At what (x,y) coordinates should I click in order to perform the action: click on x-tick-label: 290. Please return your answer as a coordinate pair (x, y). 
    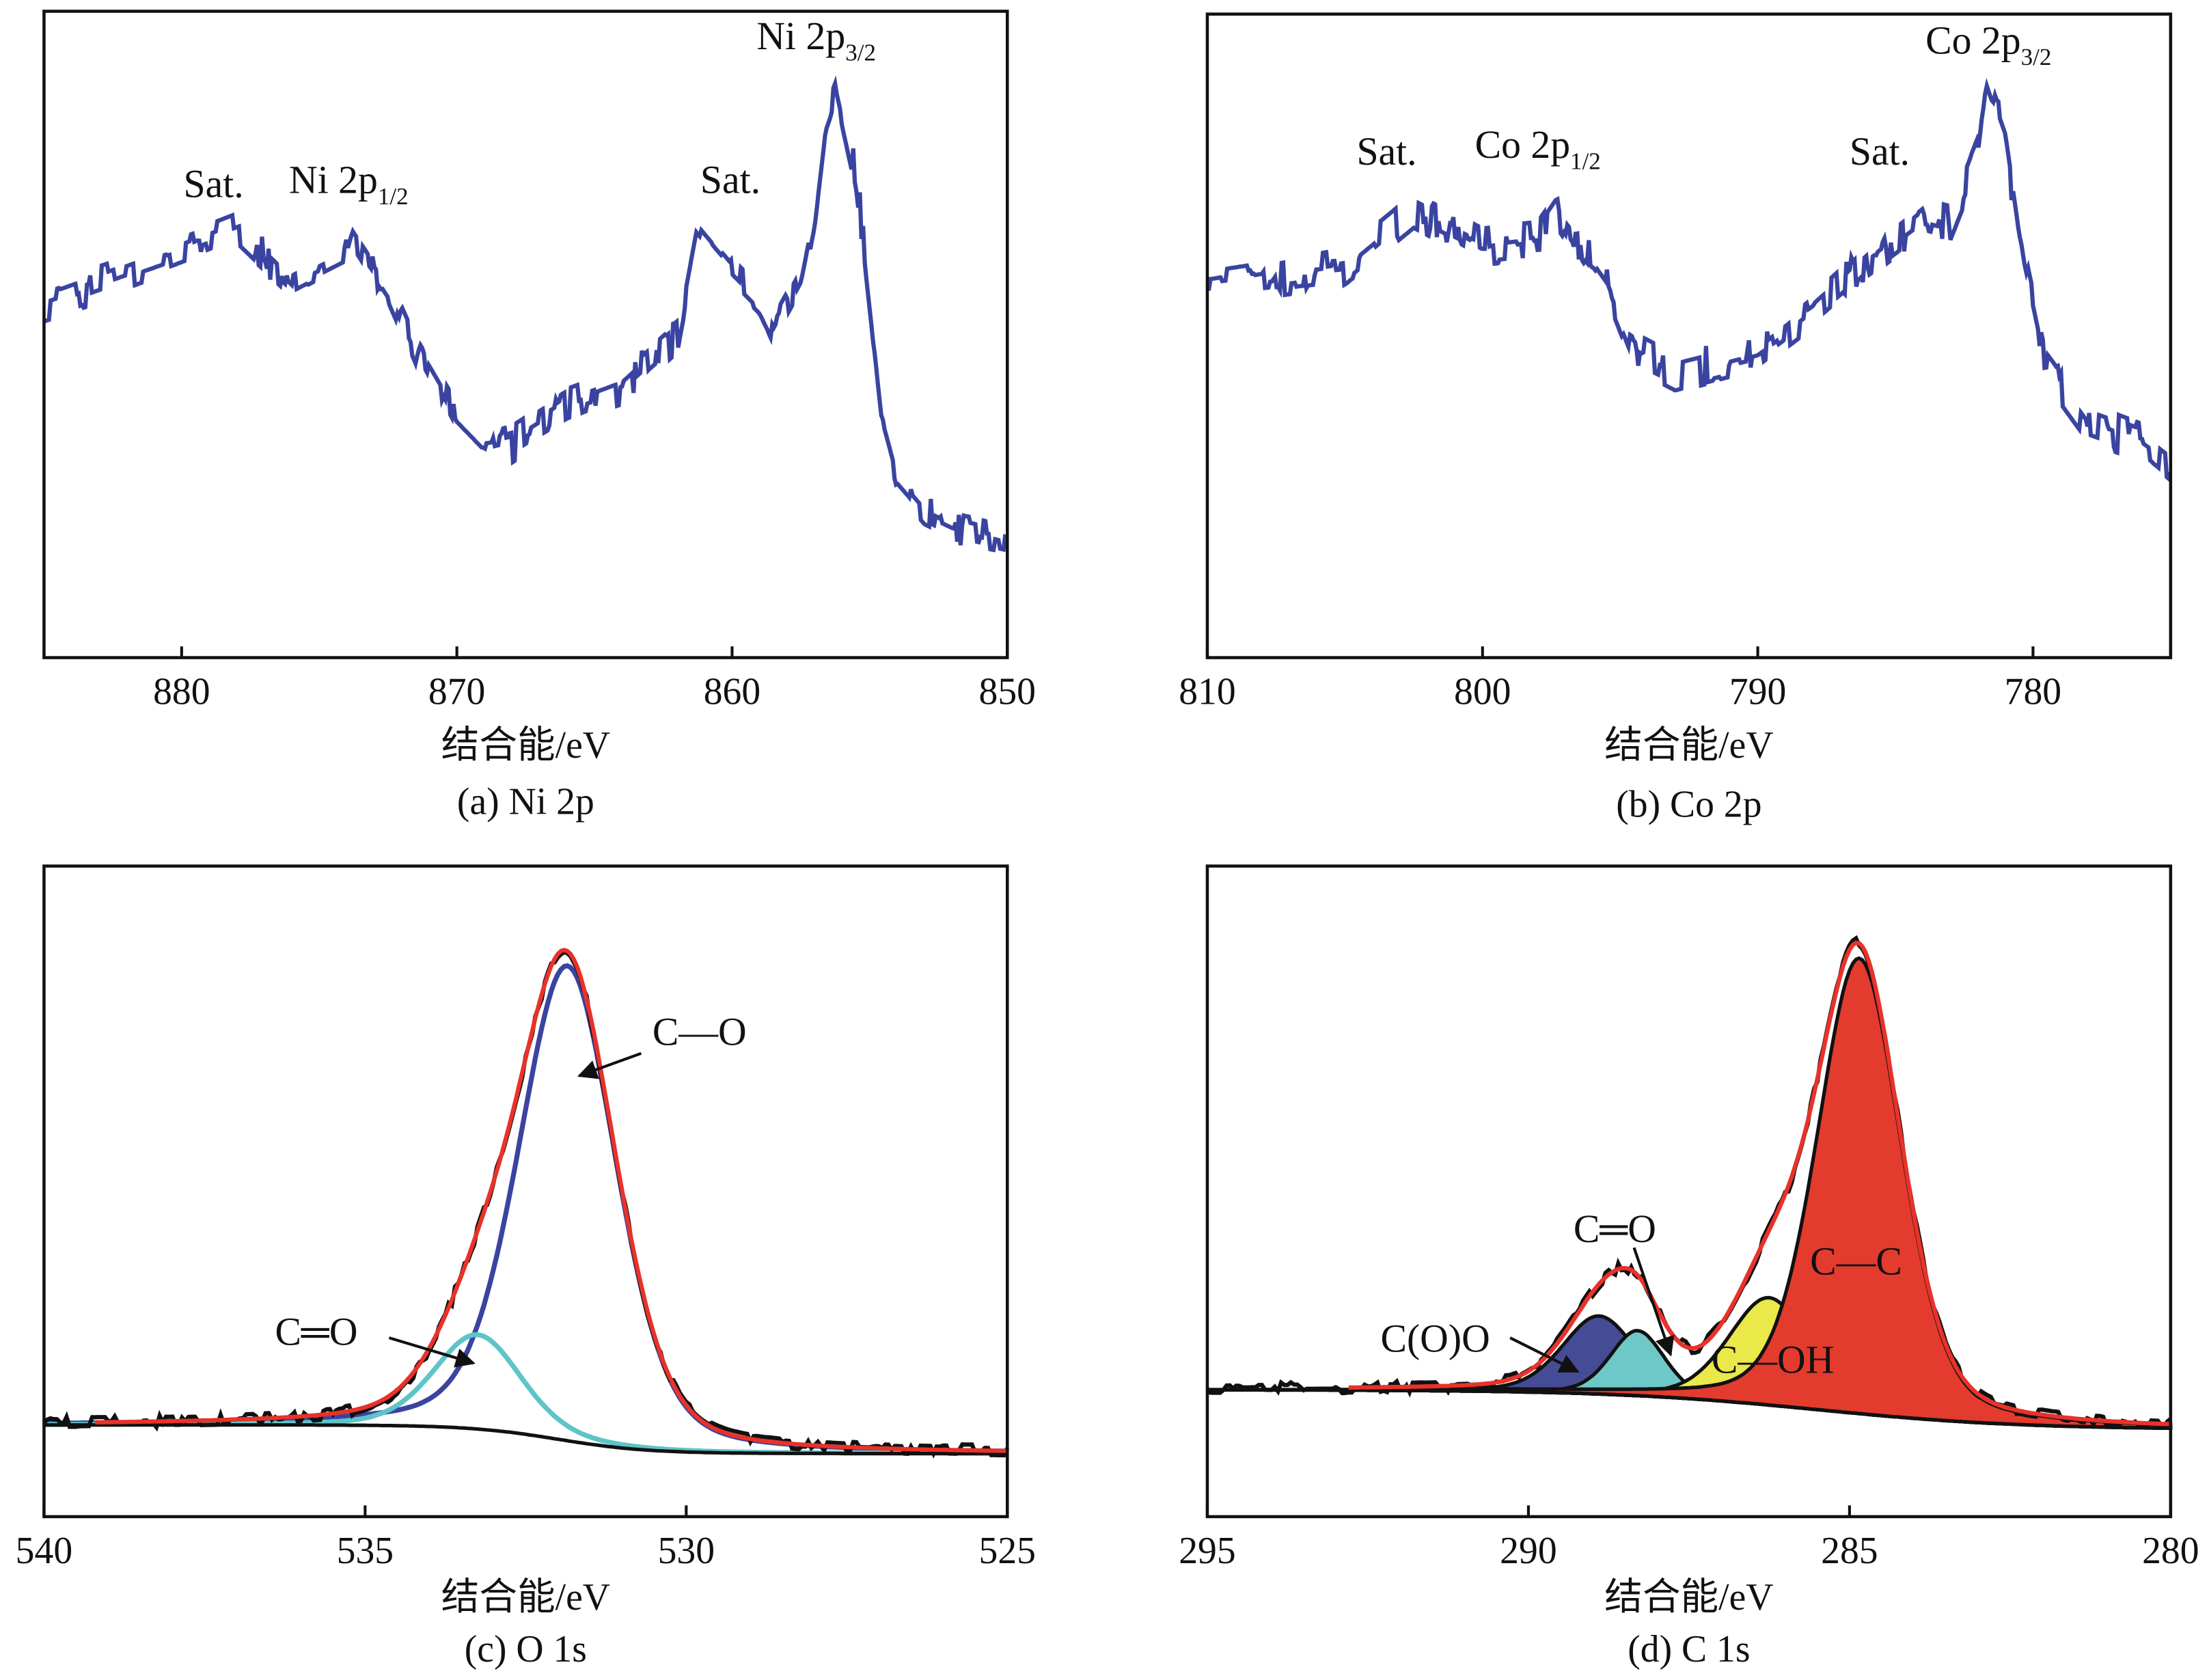
    Looking at the image, I should click on (1528, 1551).